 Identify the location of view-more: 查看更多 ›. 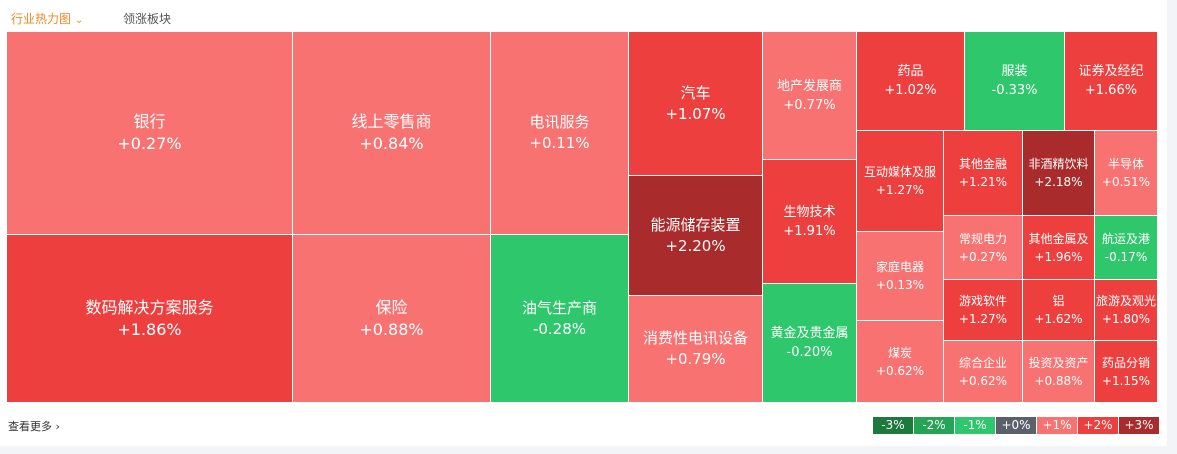
(34, 426).